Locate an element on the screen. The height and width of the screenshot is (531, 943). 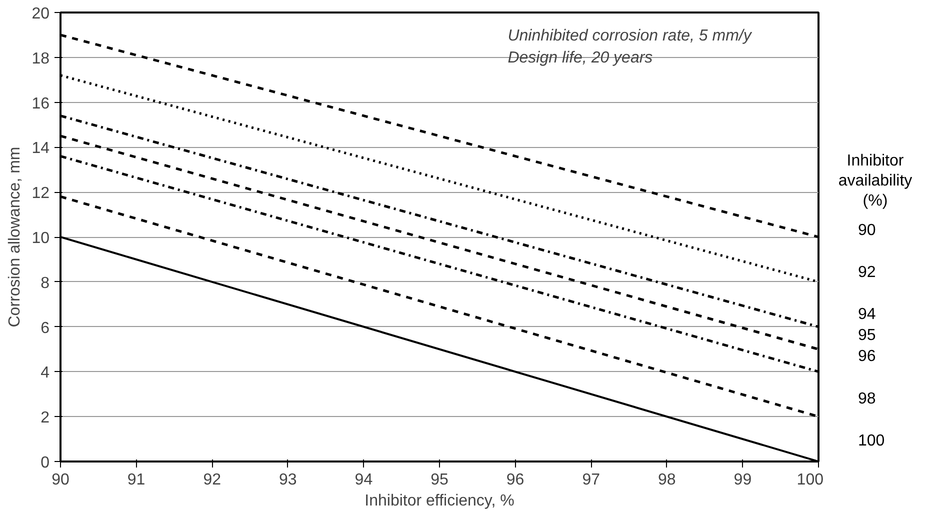
x-tick-label: 93 is located at coordinates (288, 480).